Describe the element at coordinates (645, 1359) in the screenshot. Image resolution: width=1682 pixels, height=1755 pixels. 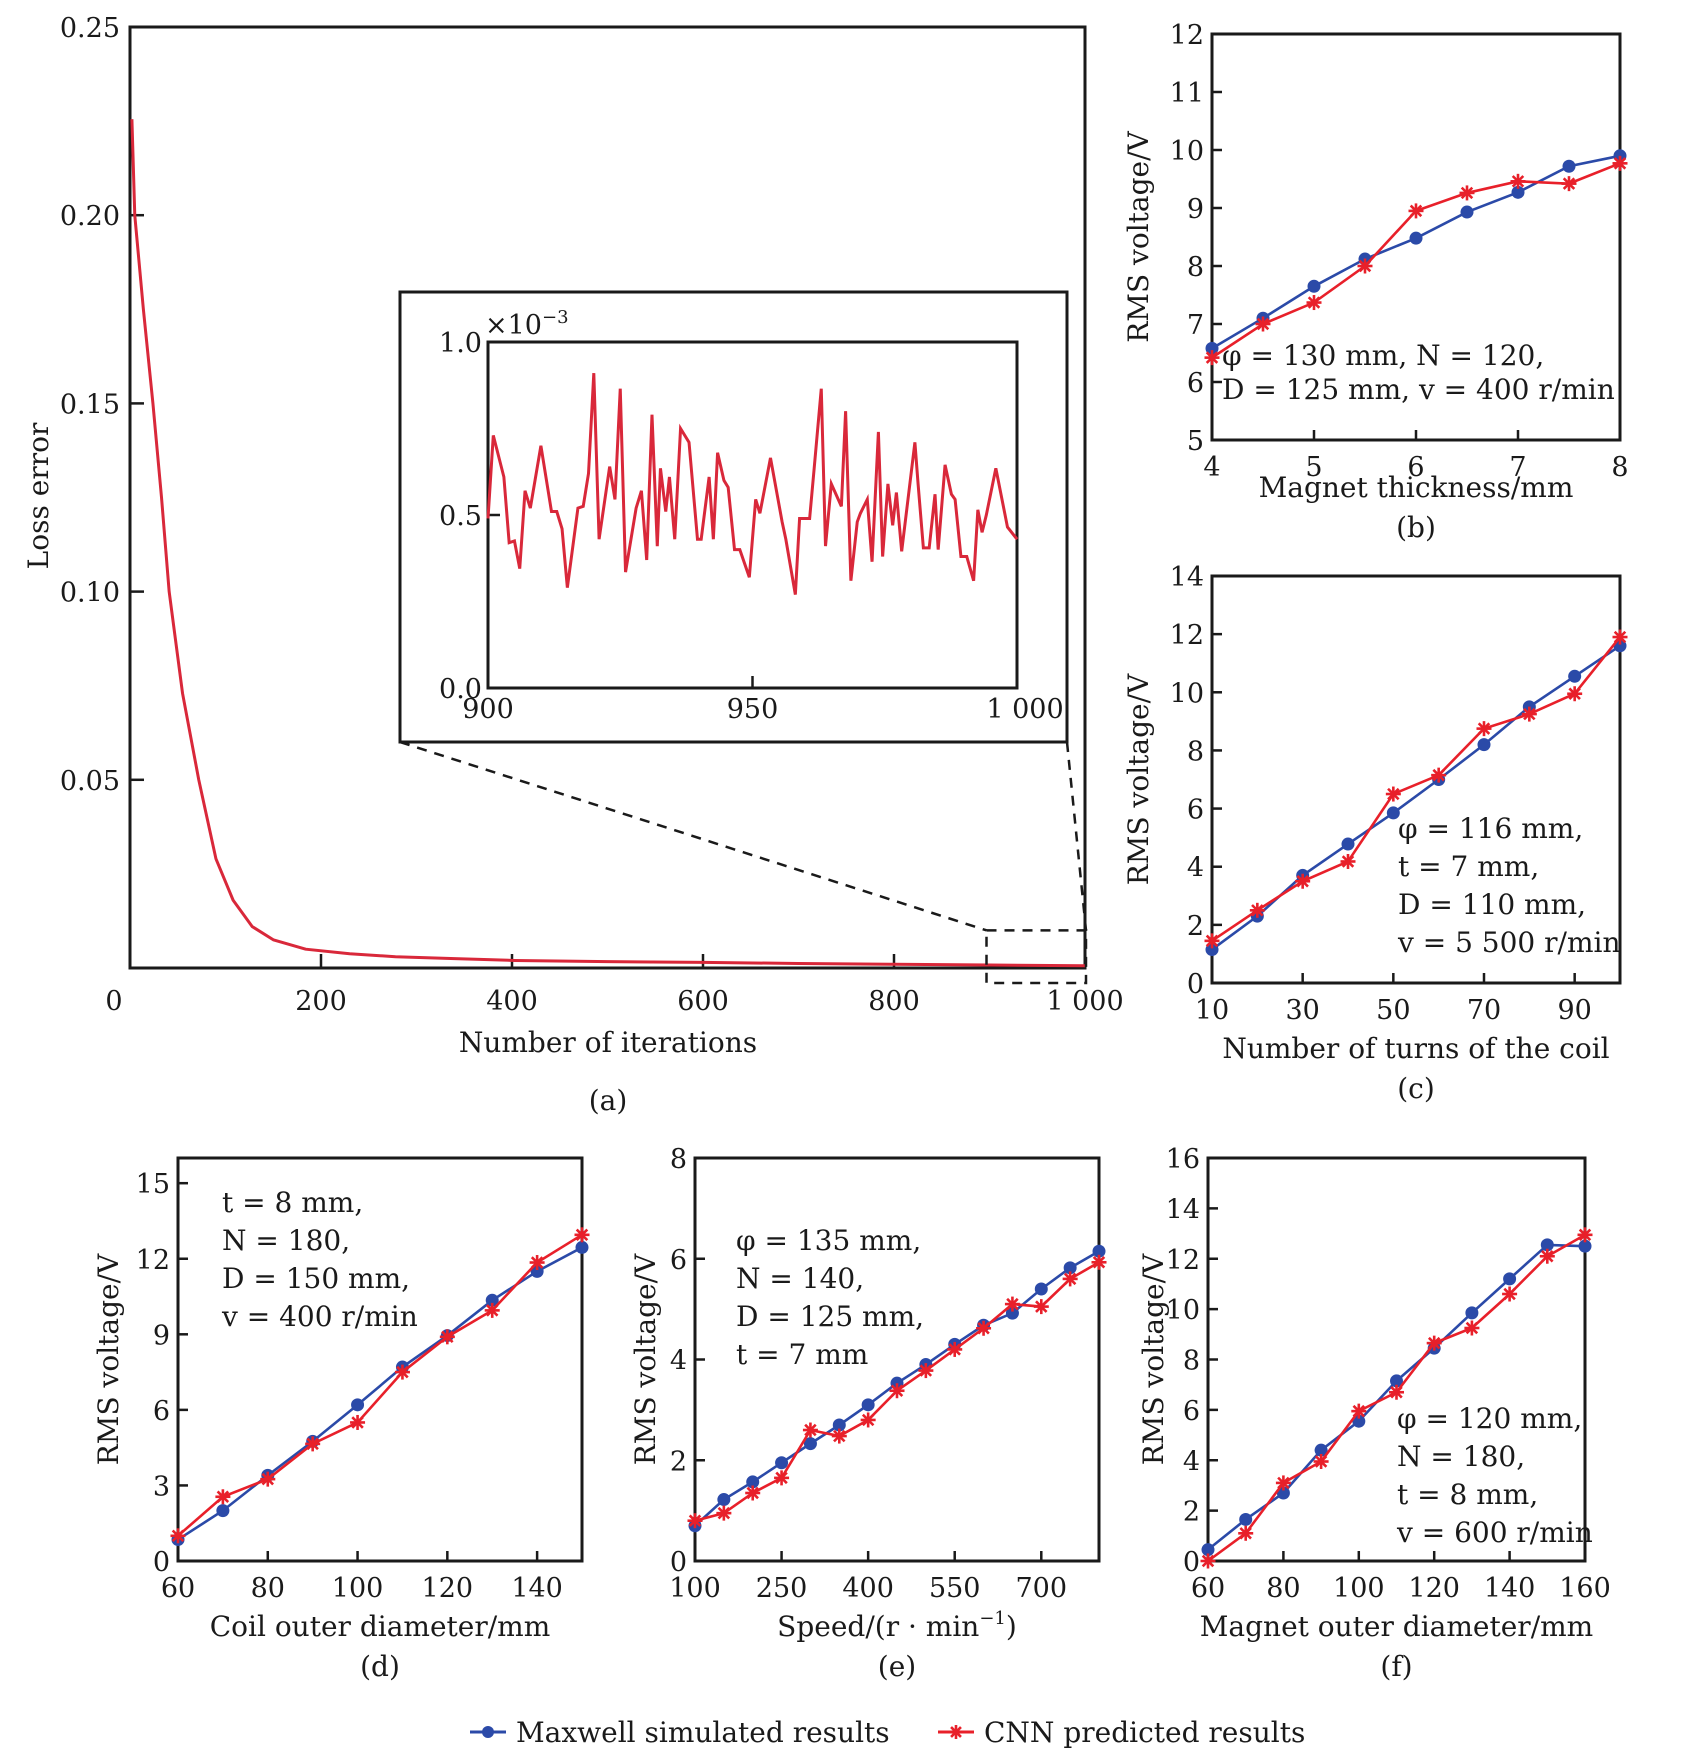
I see `y-axis-label: RMS voltage/V` at that location.